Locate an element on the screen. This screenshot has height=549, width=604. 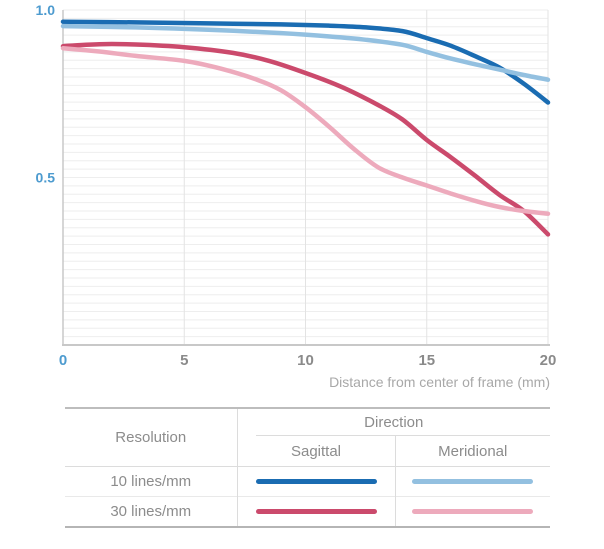
swatch-30-meridional is located at coordinates (473, 511).